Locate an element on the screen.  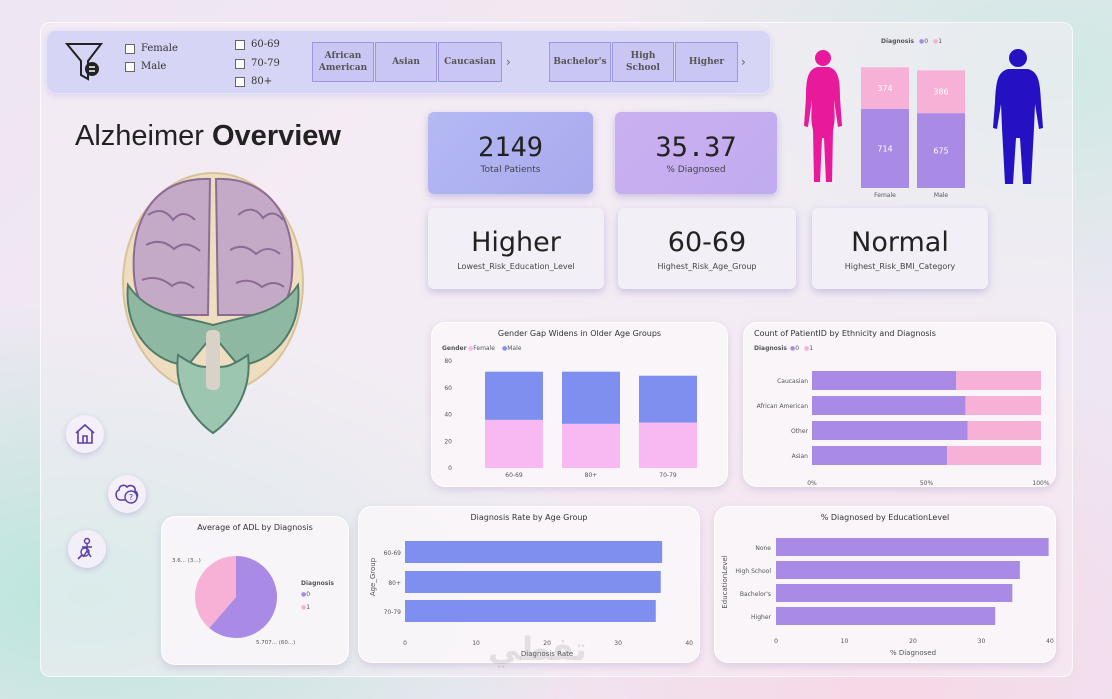
gender-male-checkbox: Male is located at coordinates (145, 66).